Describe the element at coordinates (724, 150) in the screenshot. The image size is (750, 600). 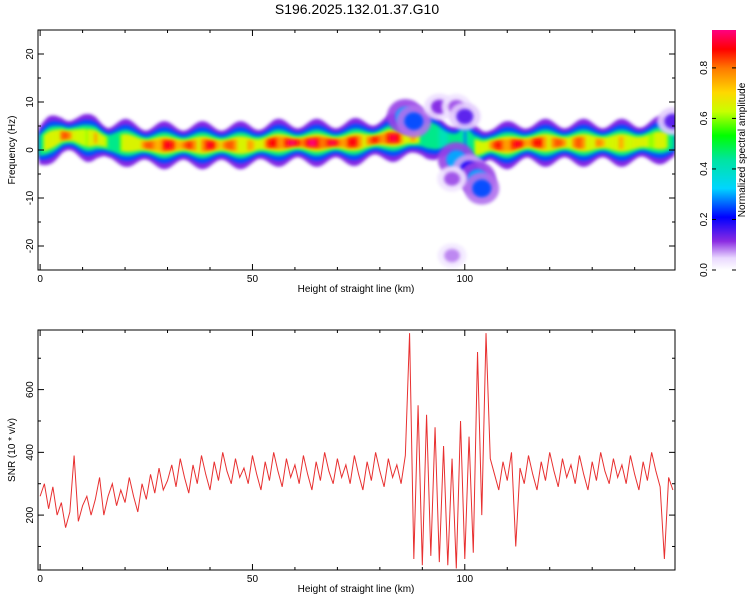
I see `colorbar-gradient` at that location.